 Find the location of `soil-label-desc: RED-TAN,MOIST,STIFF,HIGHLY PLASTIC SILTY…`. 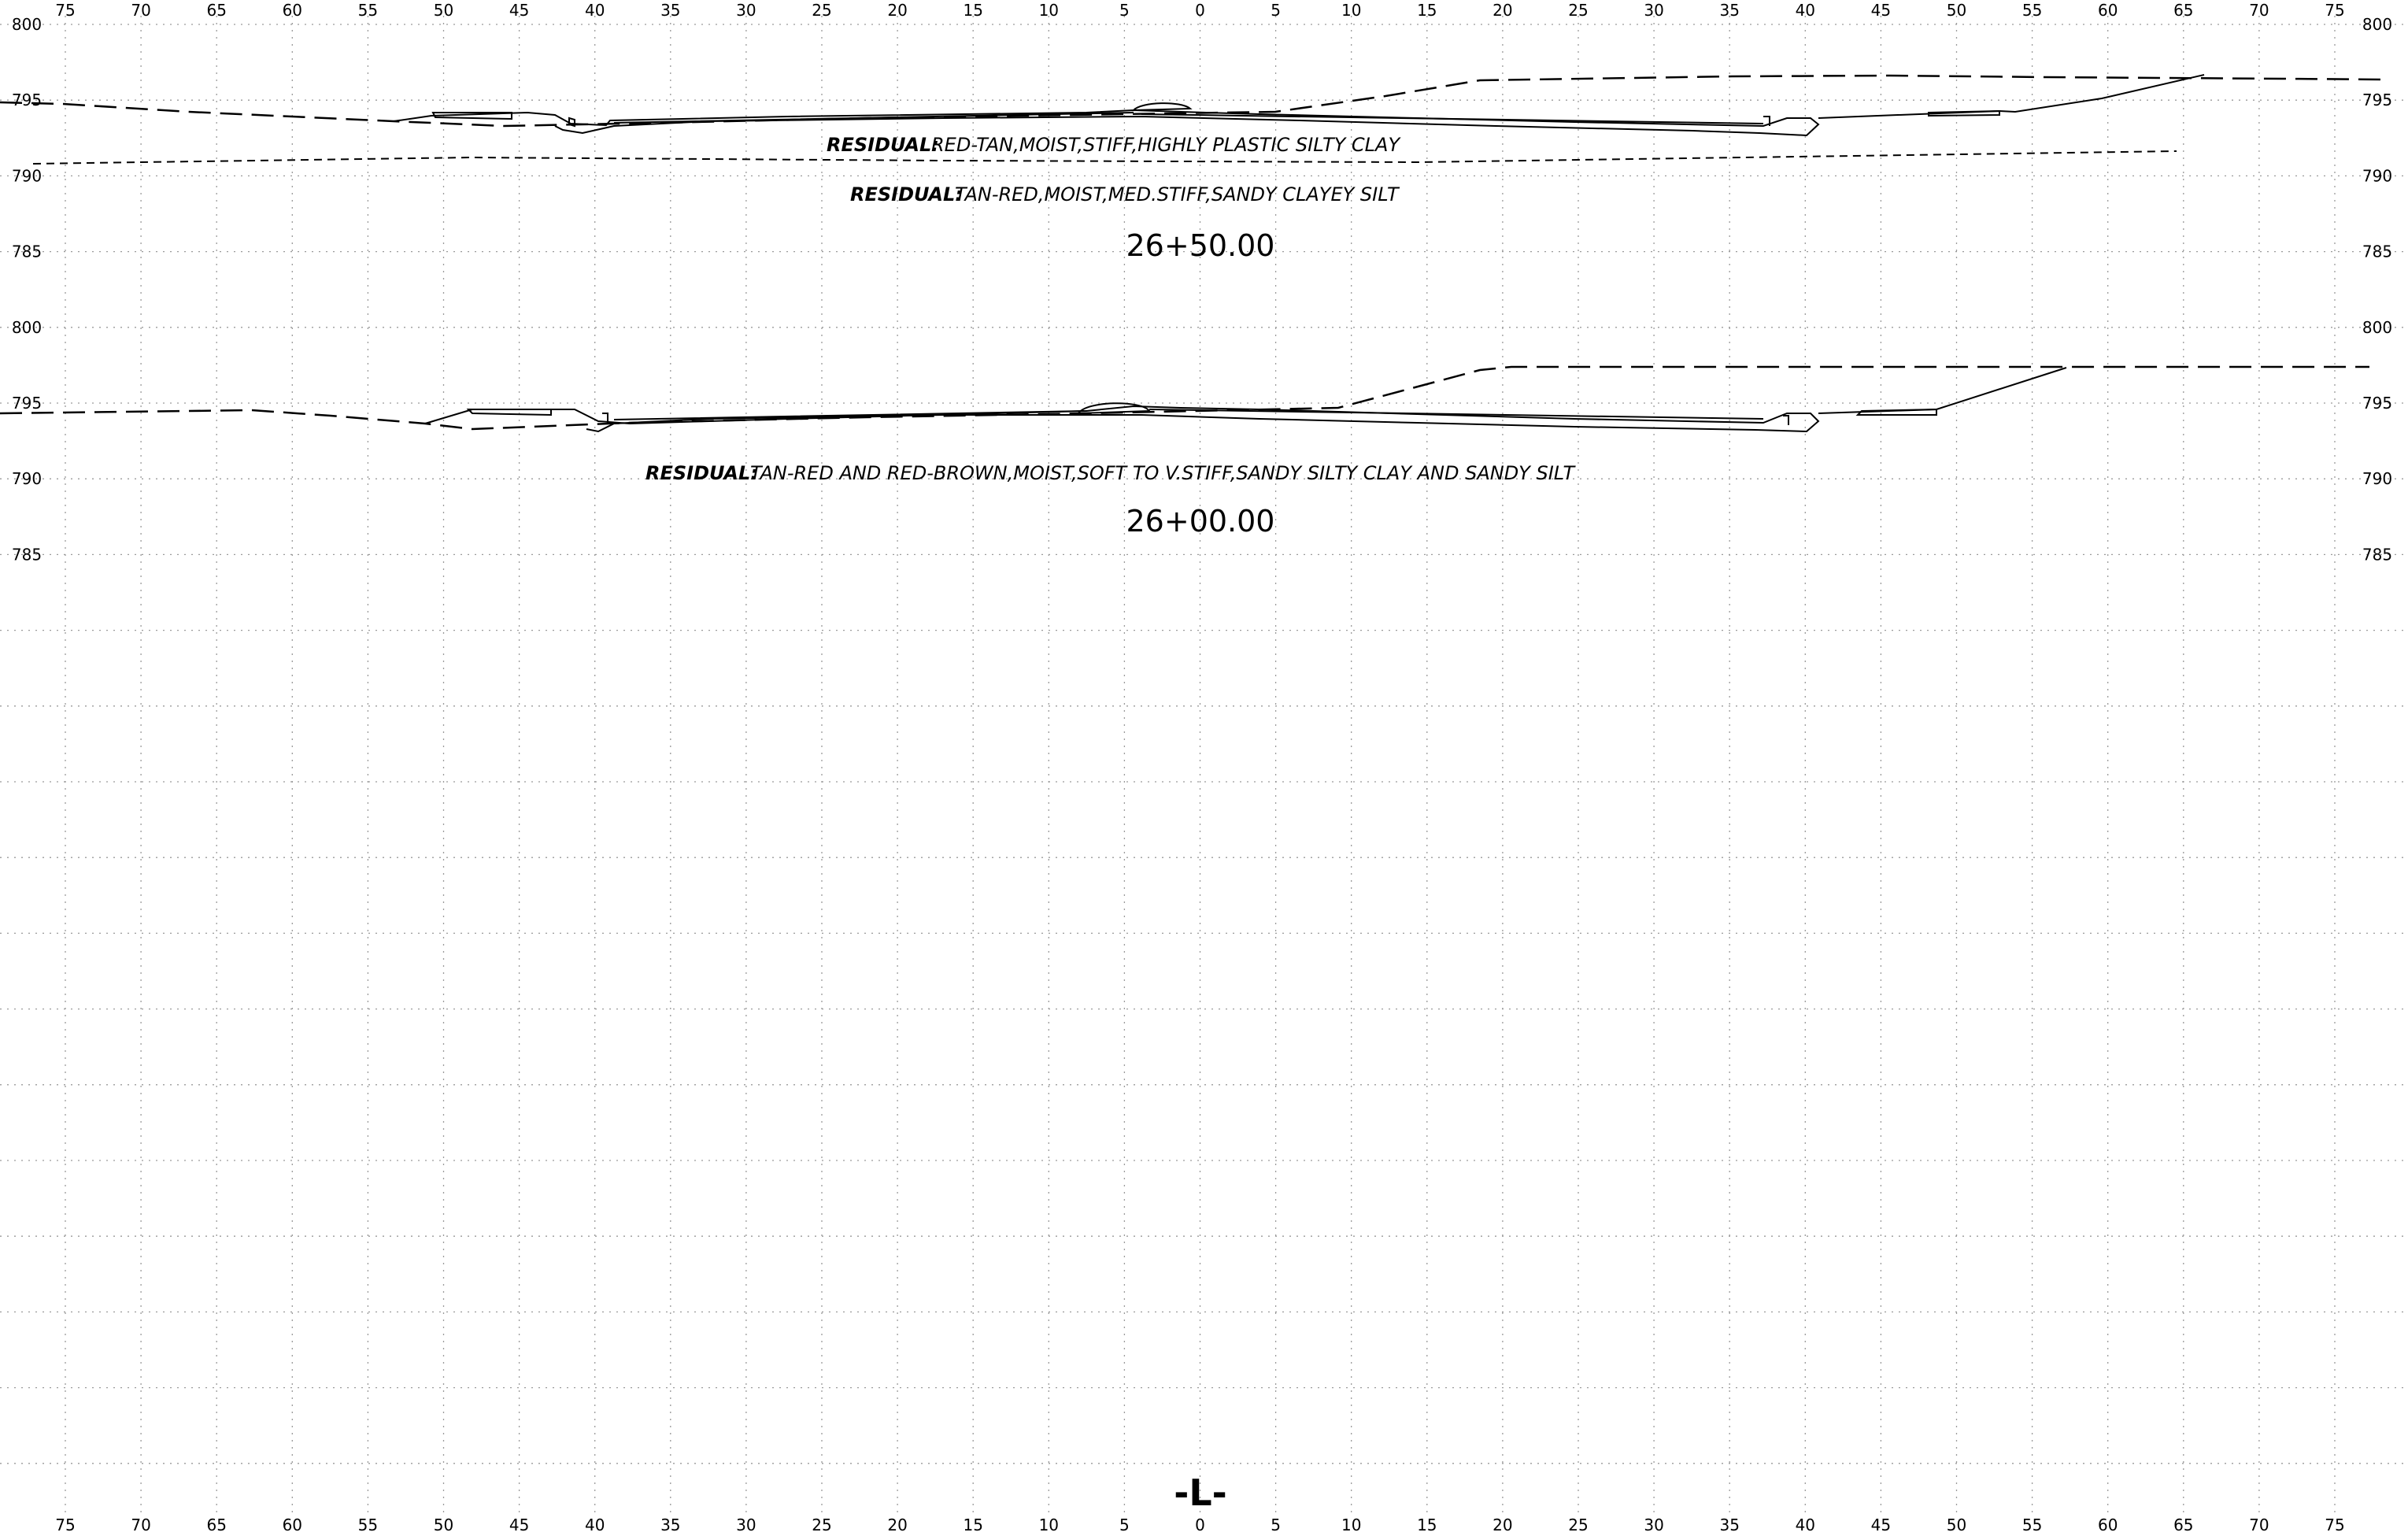

soil-label-desc: RED-TAN,MOIST,STIFF,HIGHLY PLASTIC SILTY… is located at coordinates (1166, 145).